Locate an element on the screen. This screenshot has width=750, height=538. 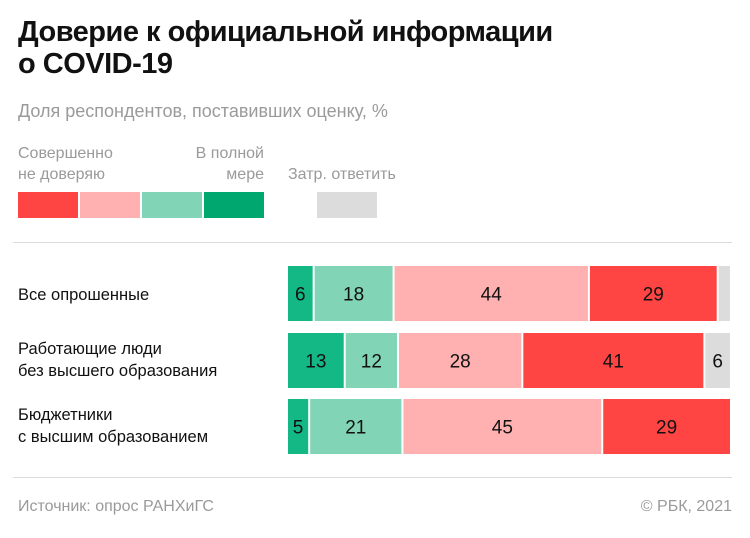
source-note: Источник: опрос РАНХиГС is located at coordinates (116, 506).